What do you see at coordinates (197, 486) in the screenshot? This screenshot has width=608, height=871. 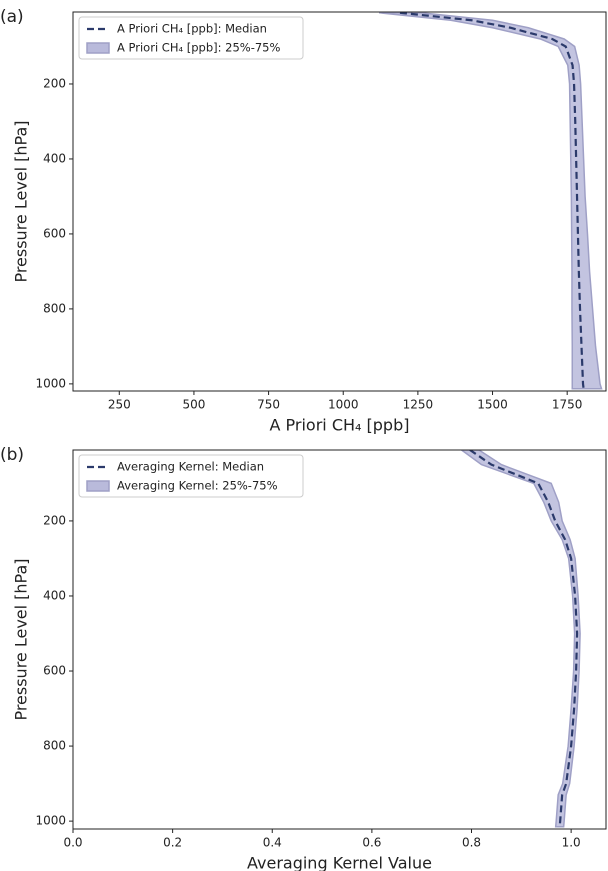 I see `legend-label: Averaging Kernel: 25%-75%` at bounding box center [197, 486].